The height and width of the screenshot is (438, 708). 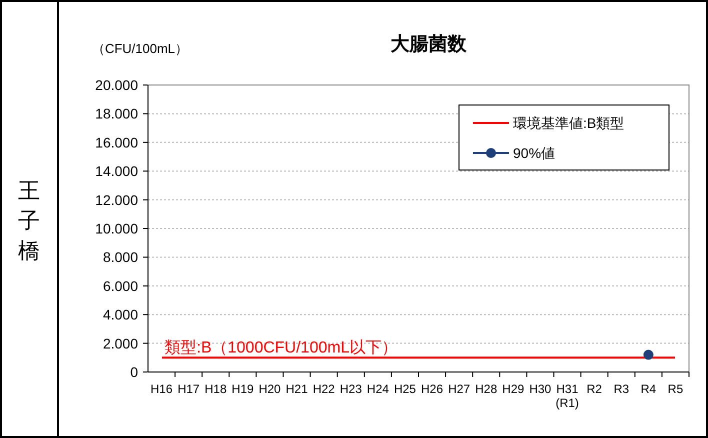 What do you see at coordinates (513, 389) in the screenshot?
I see `x-tick-label: H29` at bounding box center [513, 389].